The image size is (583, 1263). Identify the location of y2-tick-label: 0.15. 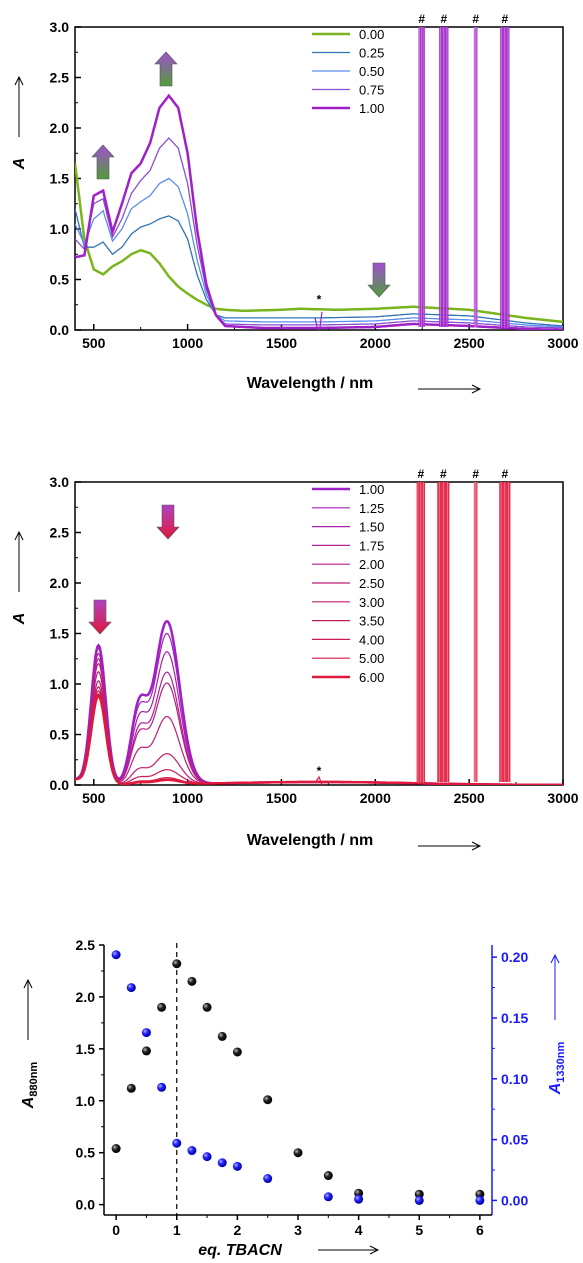
(514, 1018).